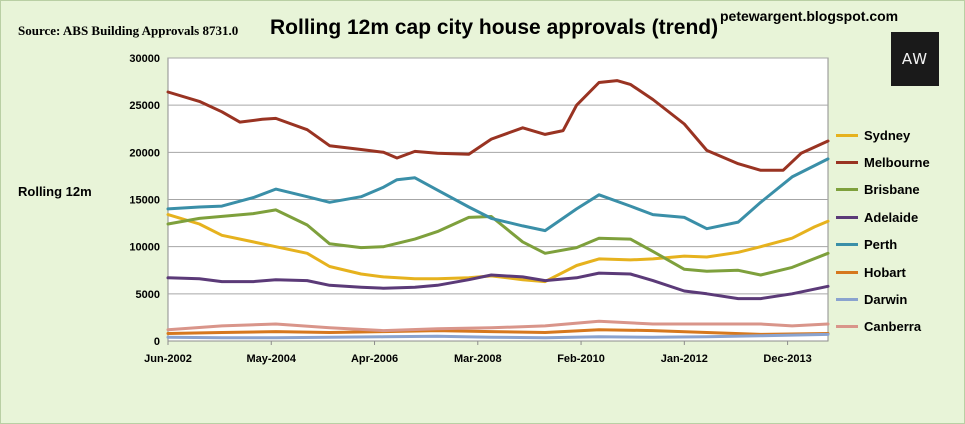  I want to click on series-line-sydney, so click(498, 248).